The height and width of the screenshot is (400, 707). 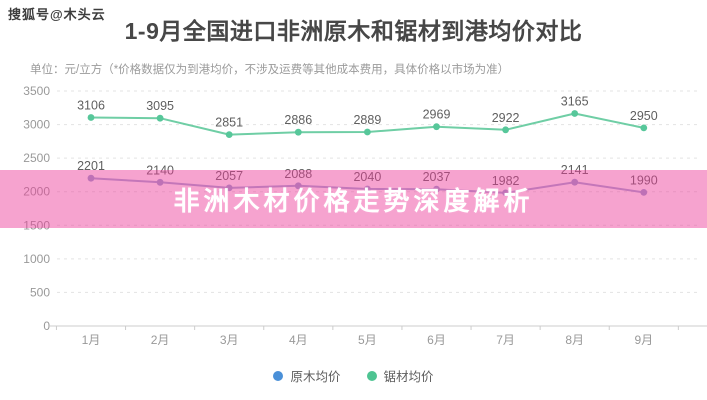 What do you see at coordinates (367, 120) in the screenshot?
I see `data-point-value-label: 2889` at bounding box center [367, 120].